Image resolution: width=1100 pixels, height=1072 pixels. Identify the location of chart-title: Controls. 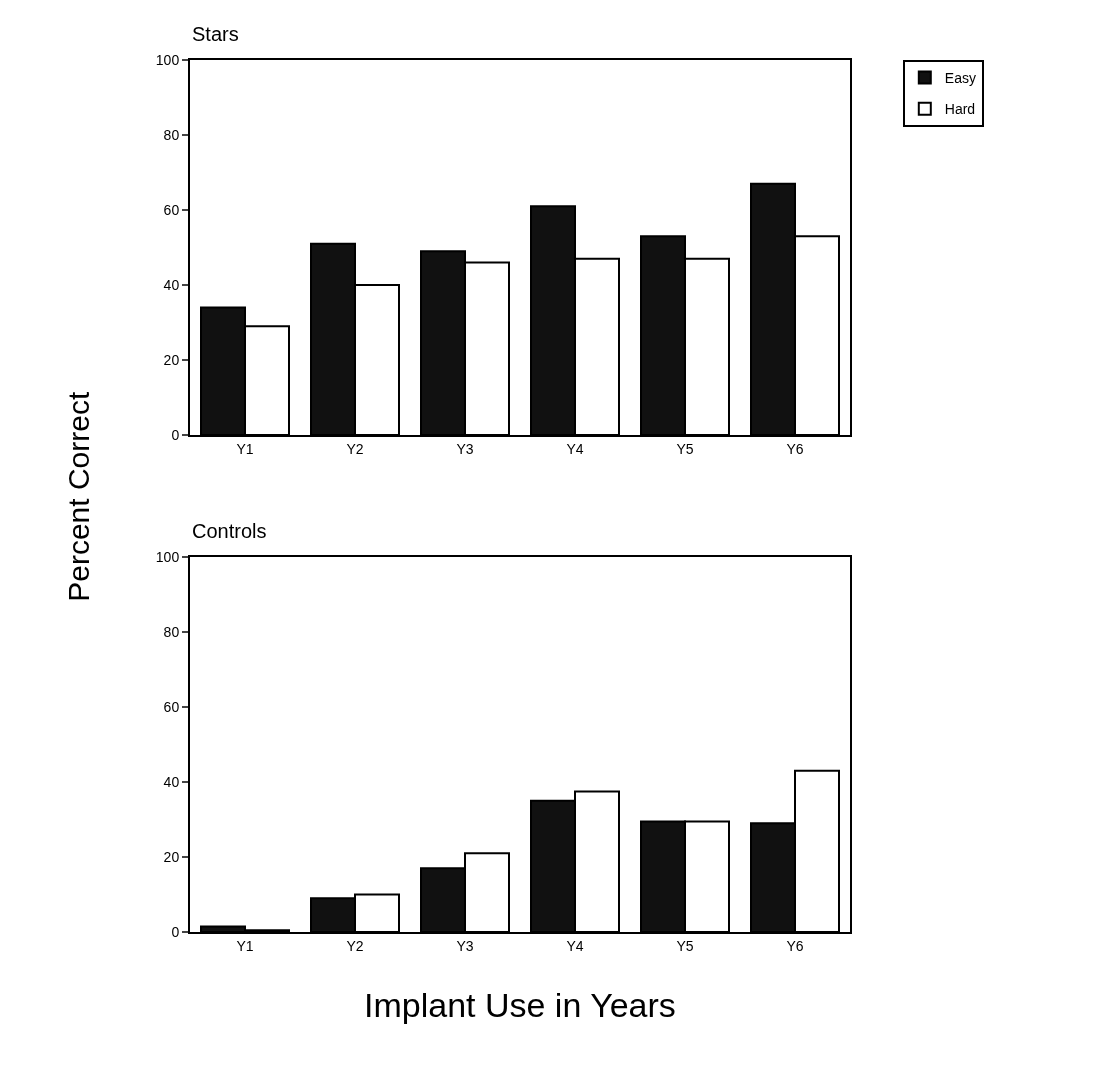
(229, 531).